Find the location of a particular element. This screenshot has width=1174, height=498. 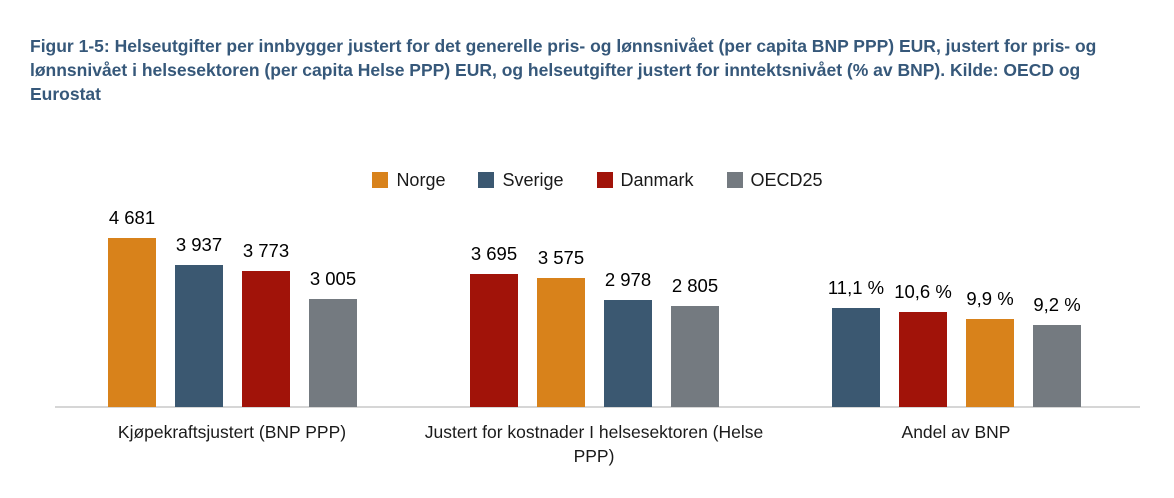

bar-value-label: 2 978 is located at coordinates (628, 279).